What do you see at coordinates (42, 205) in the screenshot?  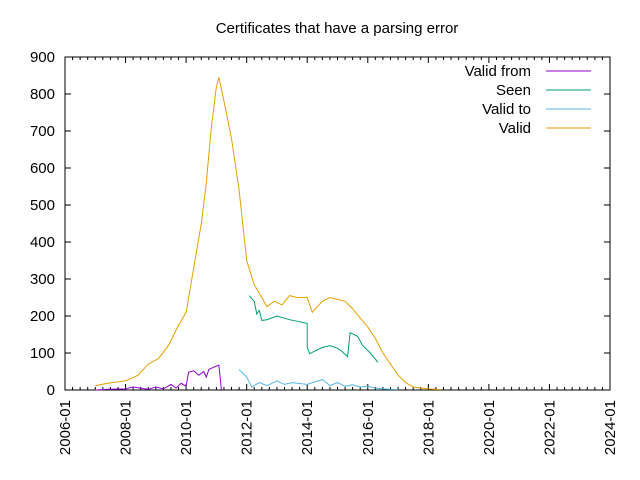 I see `y-tick-label: 500` at bounding box center [42, 205].